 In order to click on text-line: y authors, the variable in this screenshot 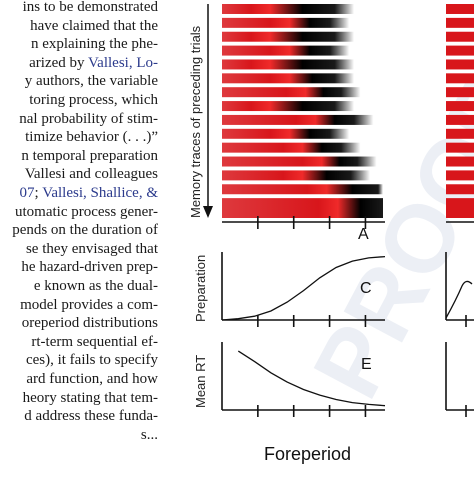, I will do `click(91, 81)`.